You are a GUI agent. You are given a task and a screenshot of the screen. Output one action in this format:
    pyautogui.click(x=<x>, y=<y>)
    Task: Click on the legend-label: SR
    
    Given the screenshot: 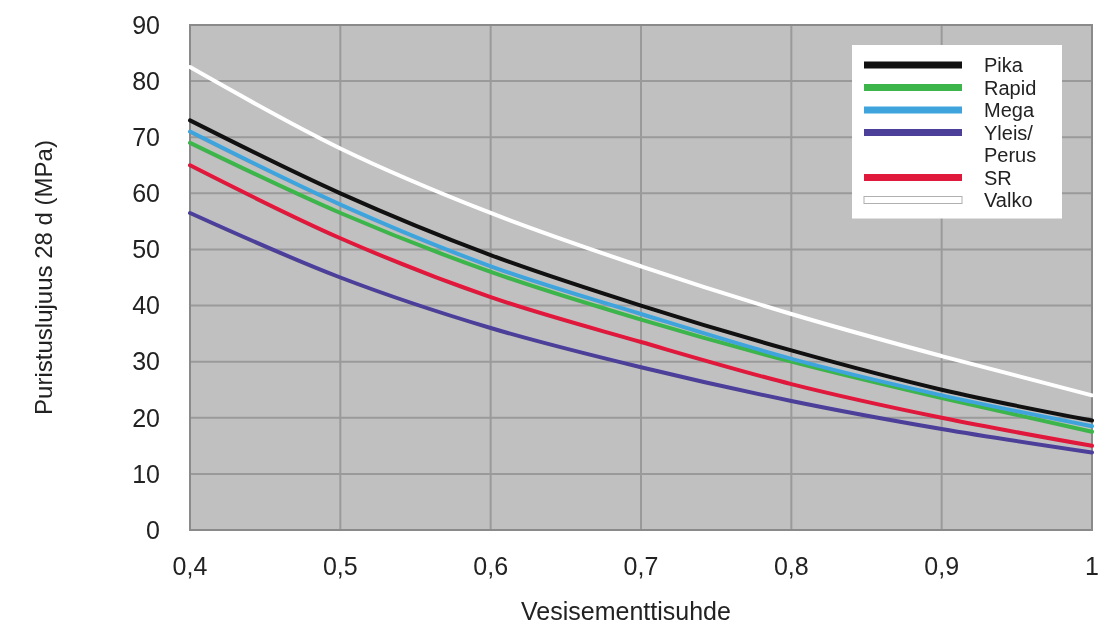 What is the action you would take?
    pyautogui.click(x=998, y=177)
    